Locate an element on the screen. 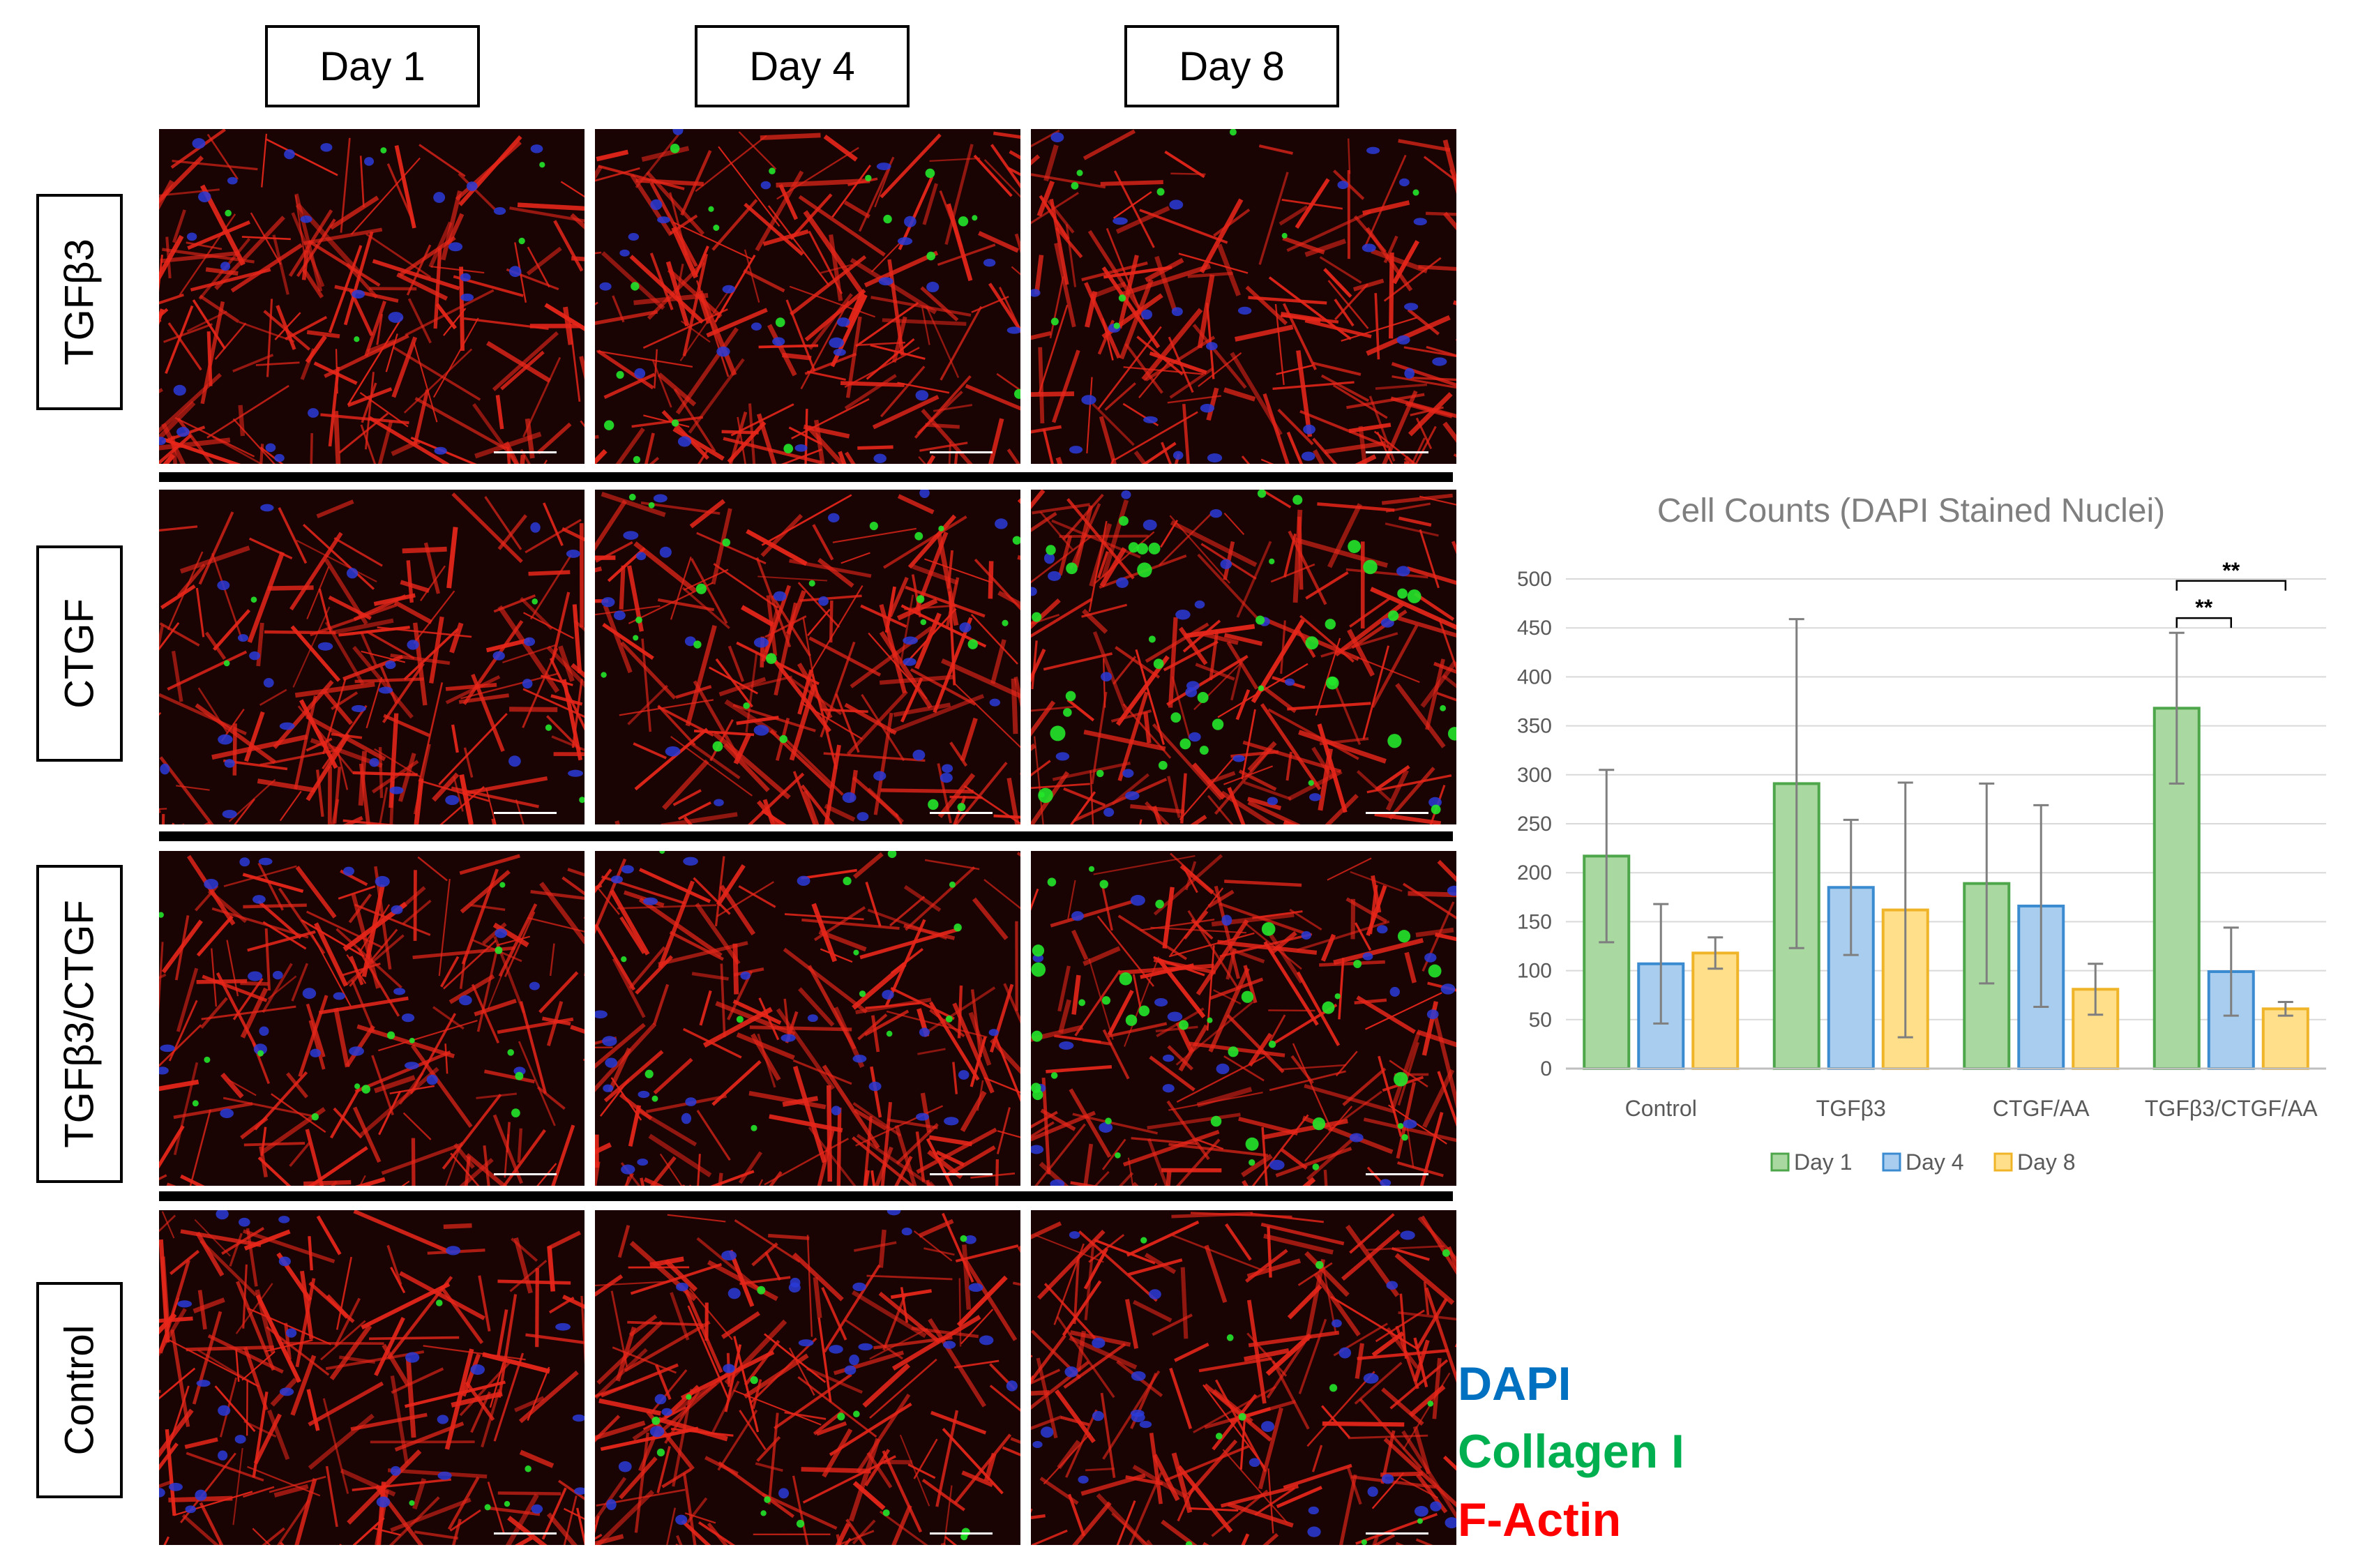 Image resolution: width=2368 pixels, height=1568 pixels. legend-label: Day 1 is located at coordinates (1823, 1162).